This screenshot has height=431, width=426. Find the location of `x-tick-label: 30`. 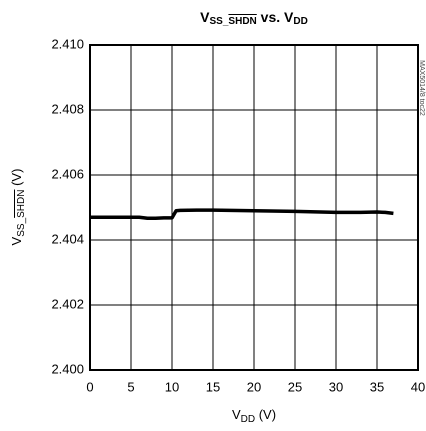

x-tick-label: 30 is located at coordinates (336, 386).